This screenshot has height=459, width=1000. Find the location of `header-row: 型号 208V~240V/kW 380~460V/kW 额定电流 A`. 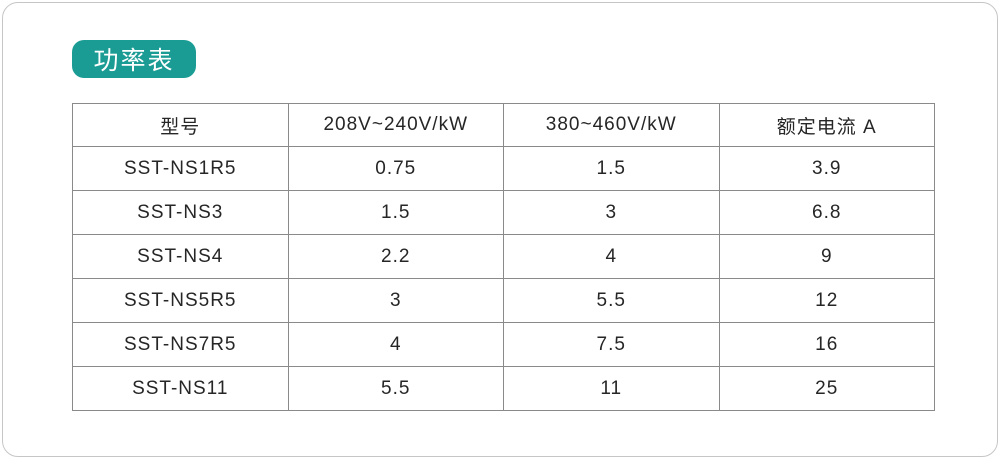

header-row: 型号 208V~240V/kW 380~460V/kW 额定电流 A is located at coordinates (503, 125).